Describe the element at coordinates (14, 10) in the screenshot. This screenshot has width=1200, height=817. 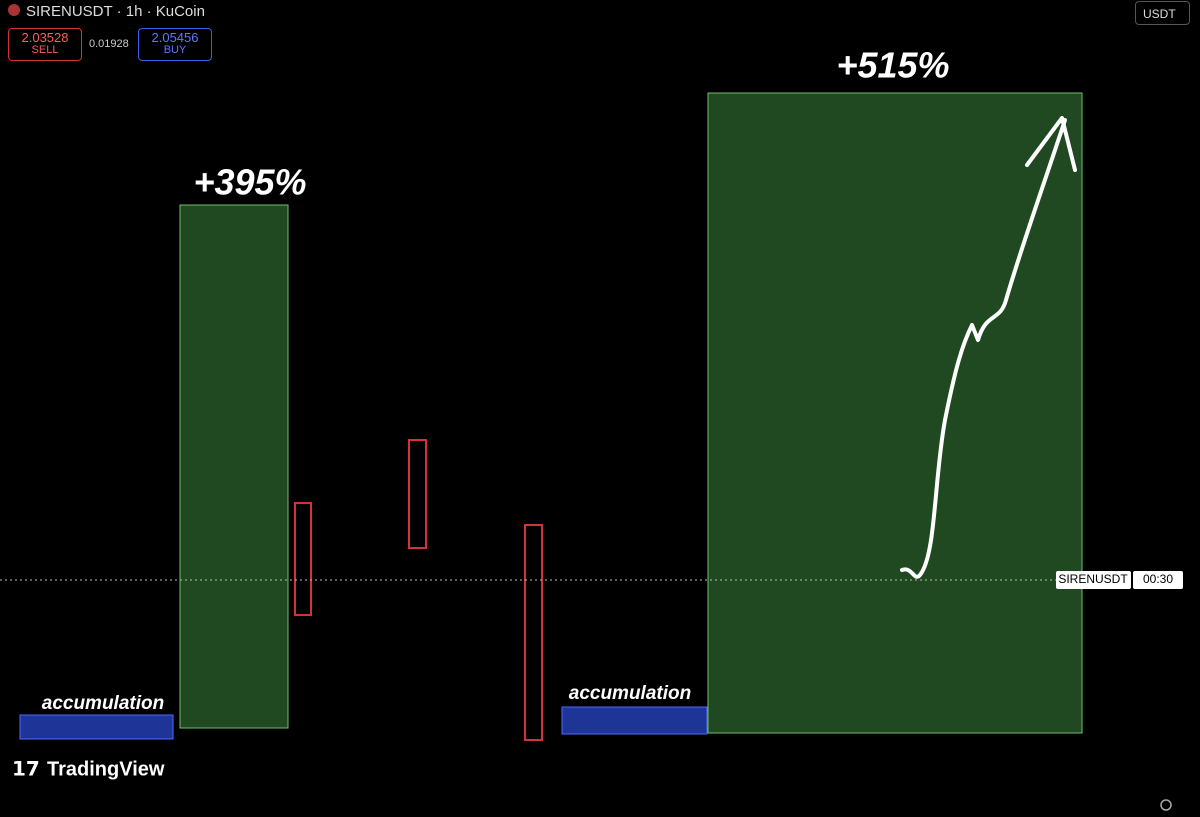
I see `symbol-icon` at that location.